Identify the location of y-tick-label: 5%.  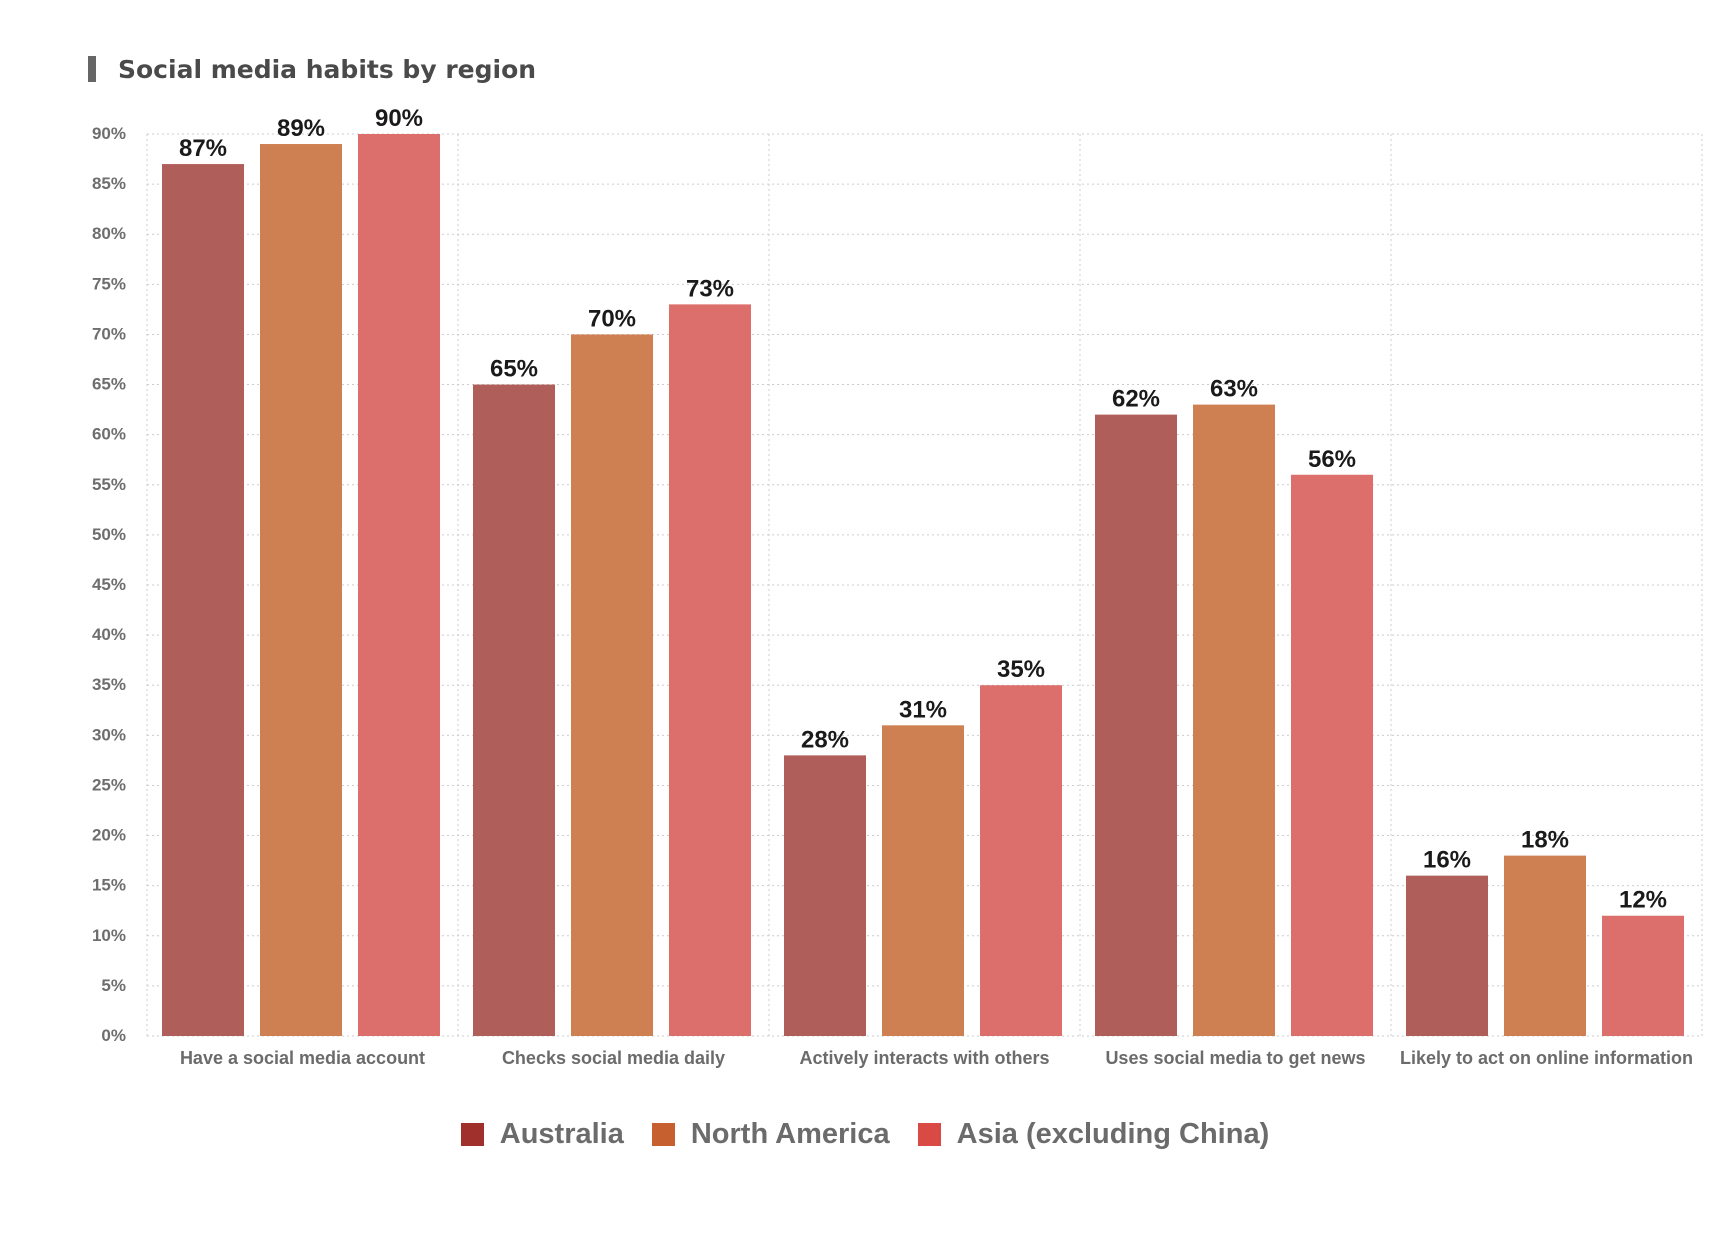
(113, 985).